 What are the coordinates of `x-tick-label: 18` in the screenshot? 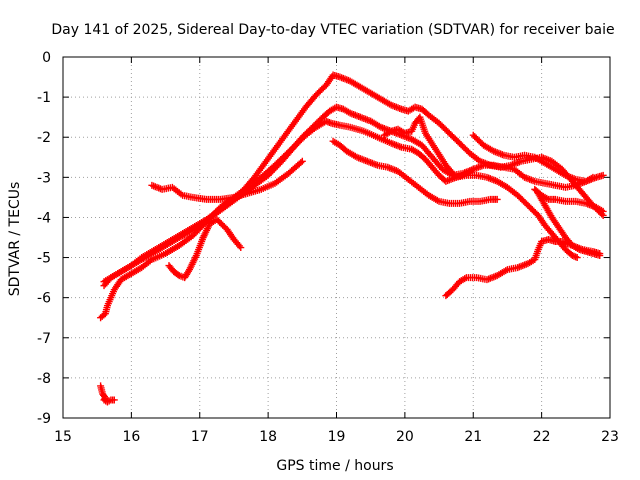 It's located at (268, 437).